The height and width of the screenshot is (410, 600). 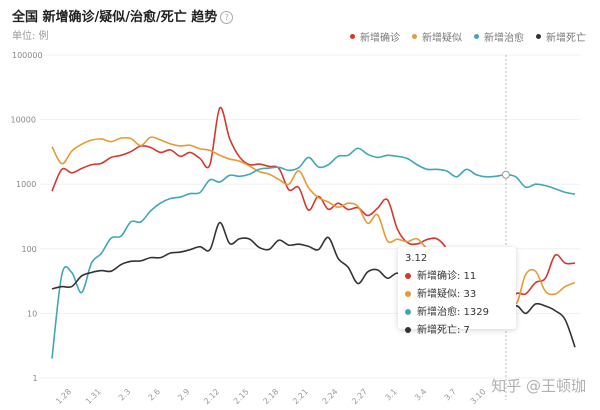 What do you see at coordinates (183, 394) in the screenshot?
I see `x-tick-label: 2.9` at bounding box center [183, 394].